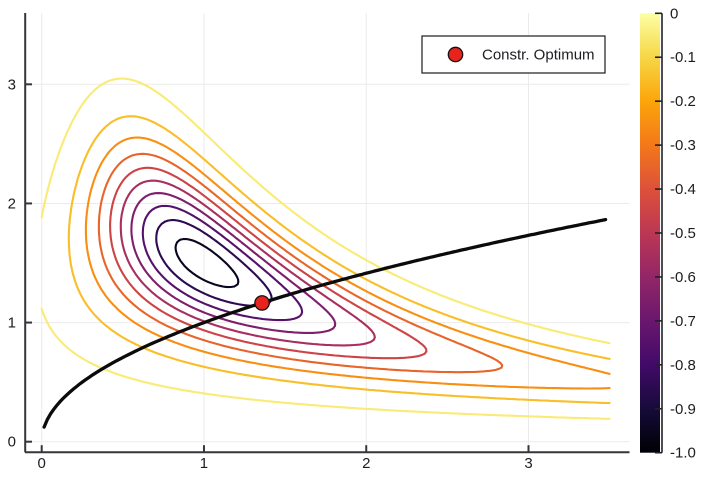 The width and height of the screenshot is (720, 482). I want to click on colorbar-tick-label: -0.1, so click(683, 57).